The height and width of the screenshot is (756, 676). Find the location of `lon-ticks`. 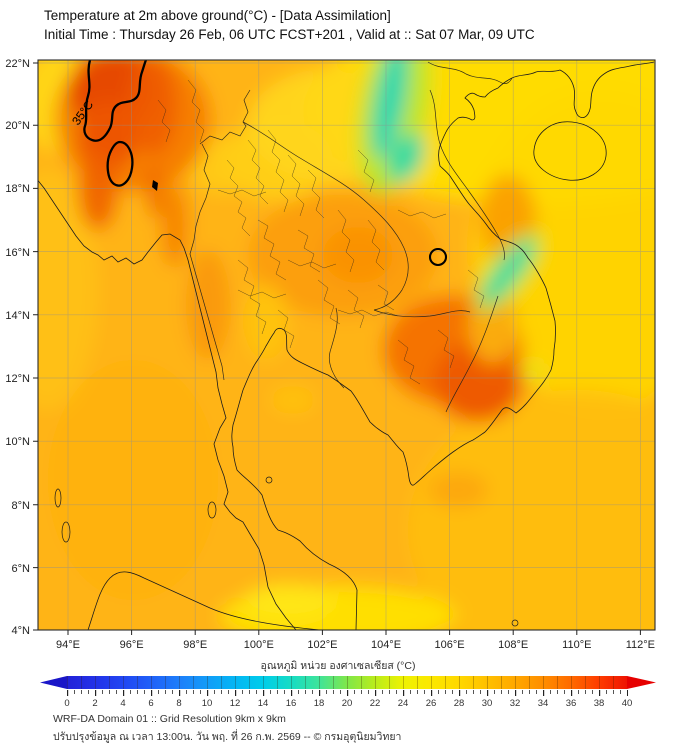

lon-ticks is located at coordinates (354, 632).